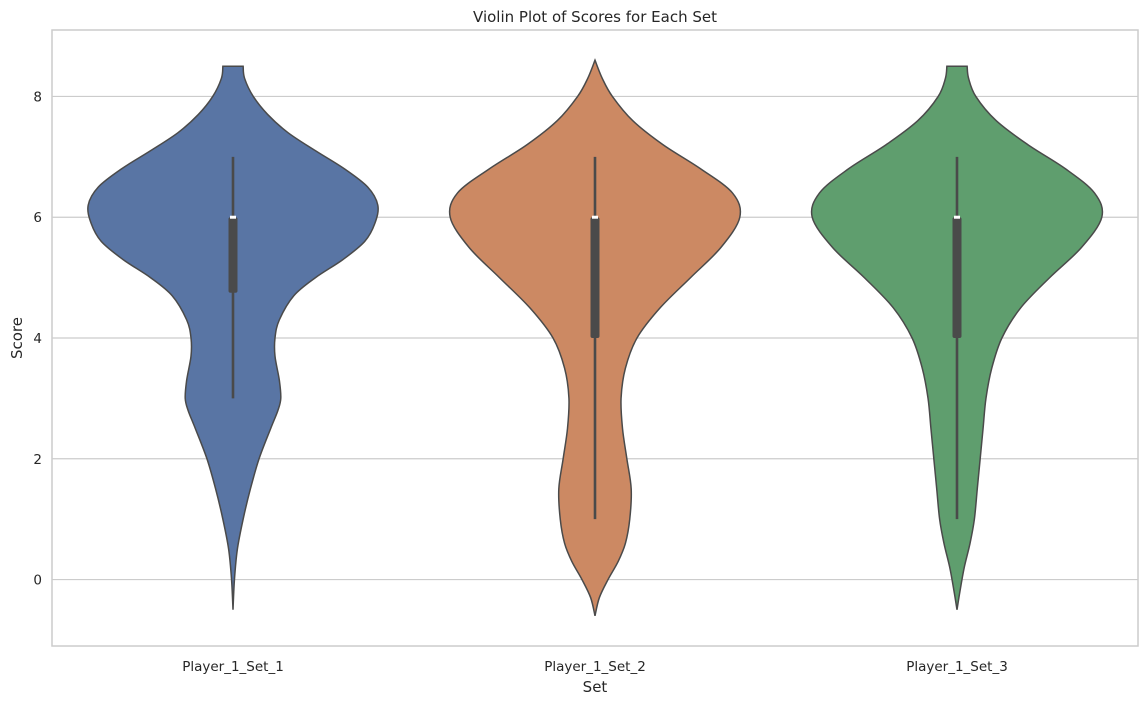 The height and width of the screenshot is (704, 1147). I want to click on y-tick-label: 2, so click(37, 460).